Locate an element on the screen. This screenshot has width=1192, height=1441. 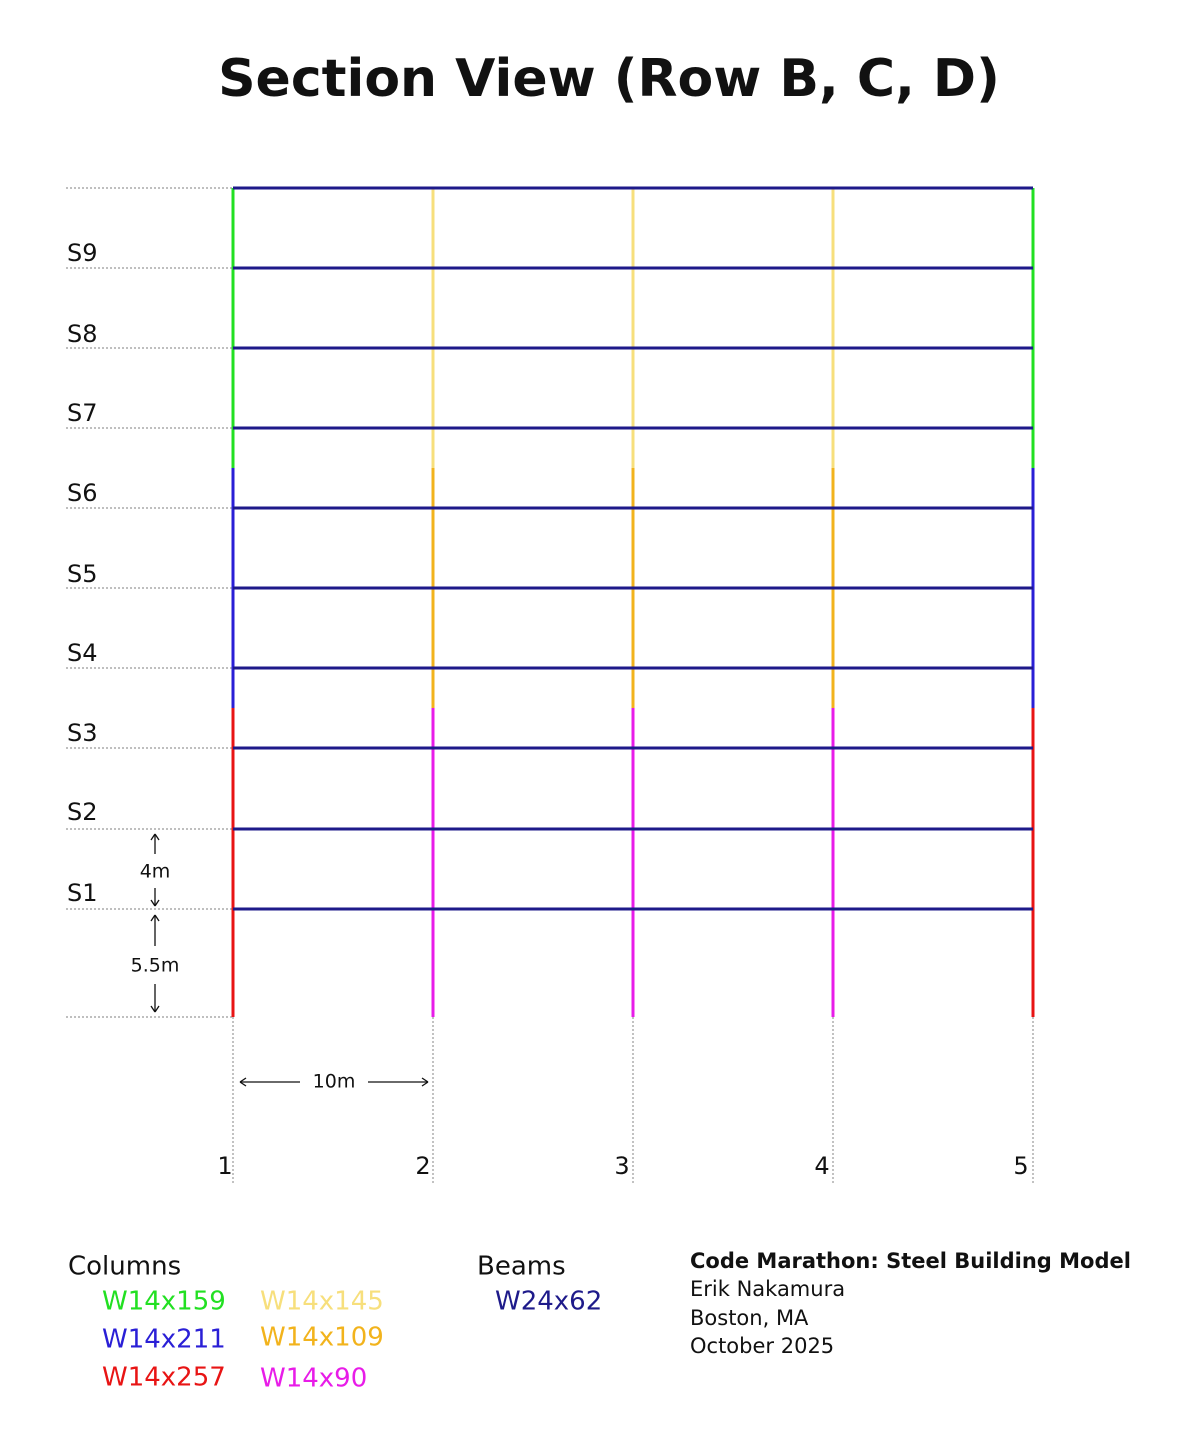
legend-item: W14x211 is located at coordinates (164, 1340).